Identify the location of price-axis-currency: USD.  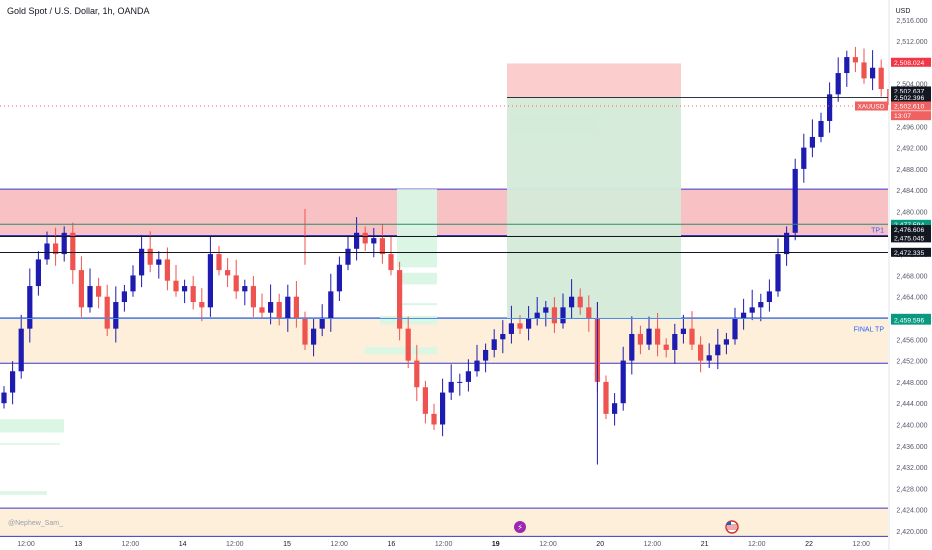
(903, 11).